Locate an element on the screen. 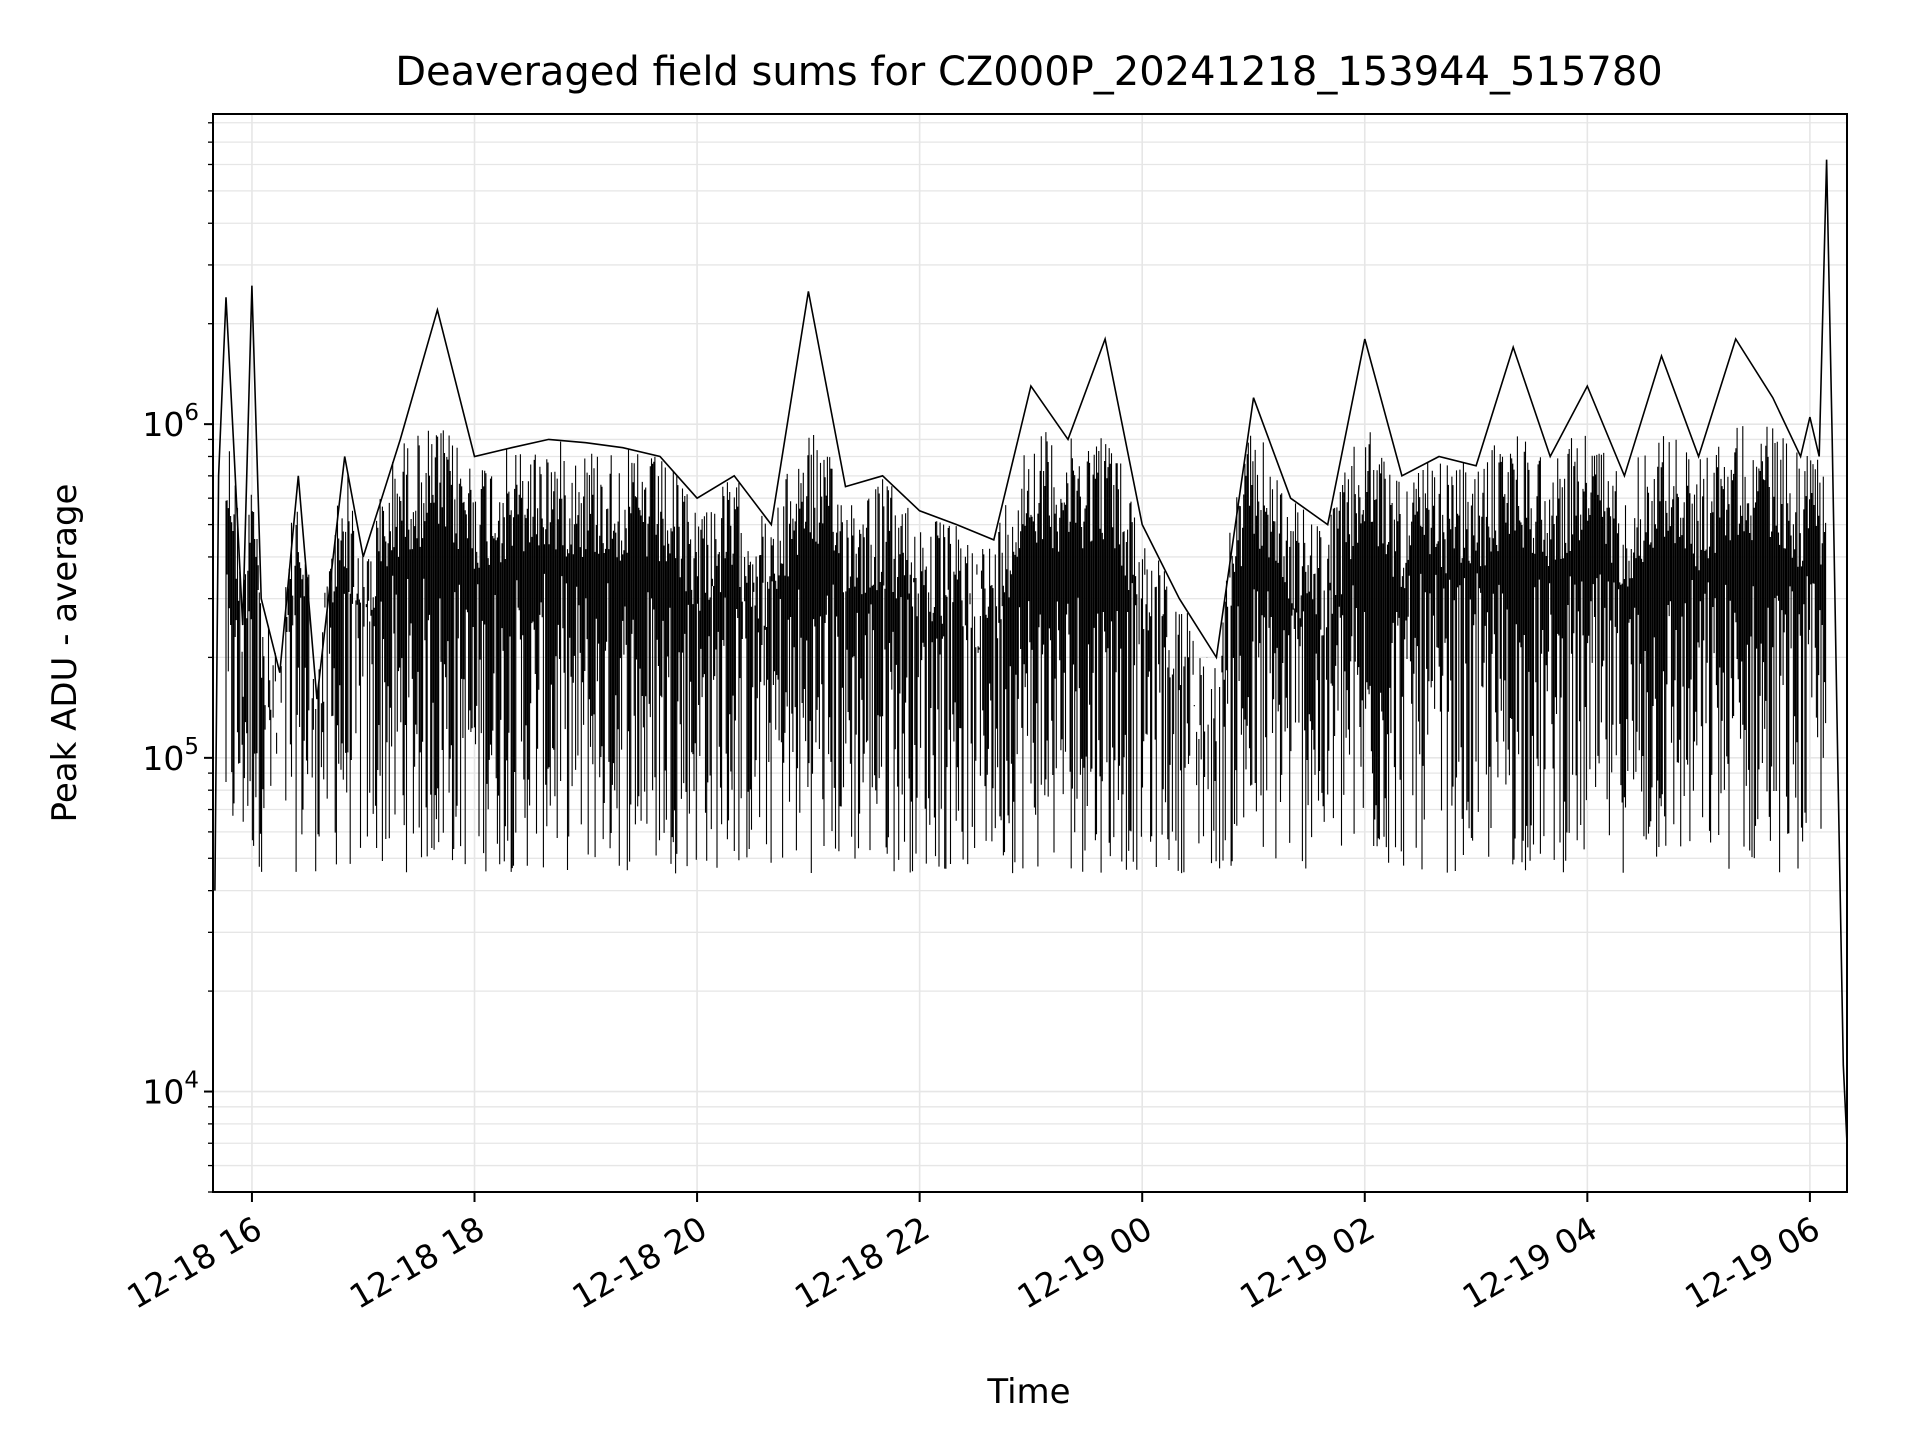 The width and height of the screenshot is (1920, 1440). x-tick-label: 12-19 04 is located at coordinates (1530, 1263).